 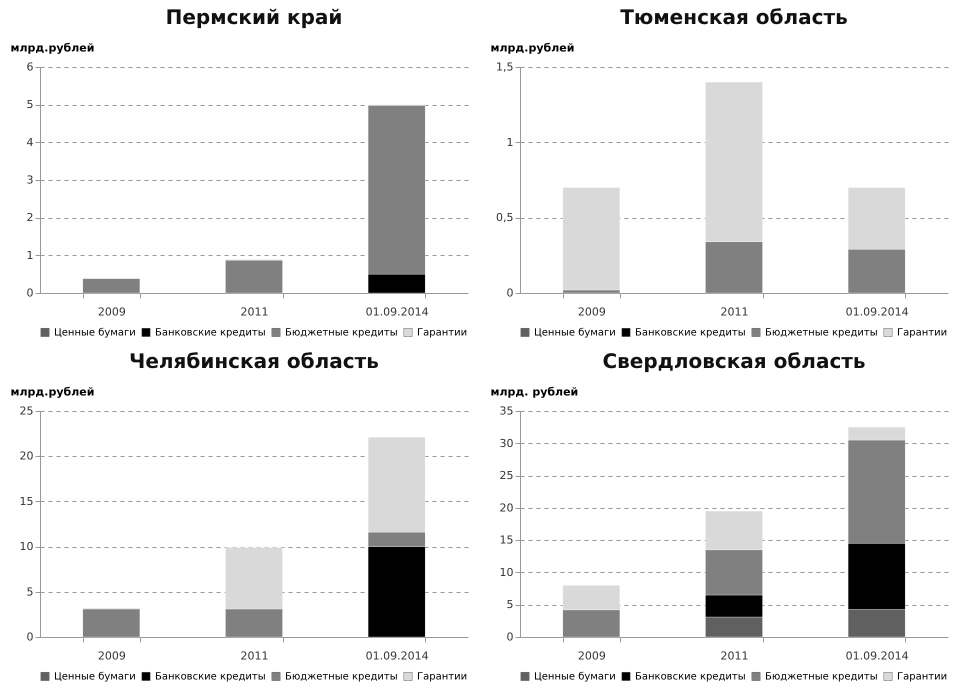 I want to click on y-tick-label: 35, so click(x=507, y=411).